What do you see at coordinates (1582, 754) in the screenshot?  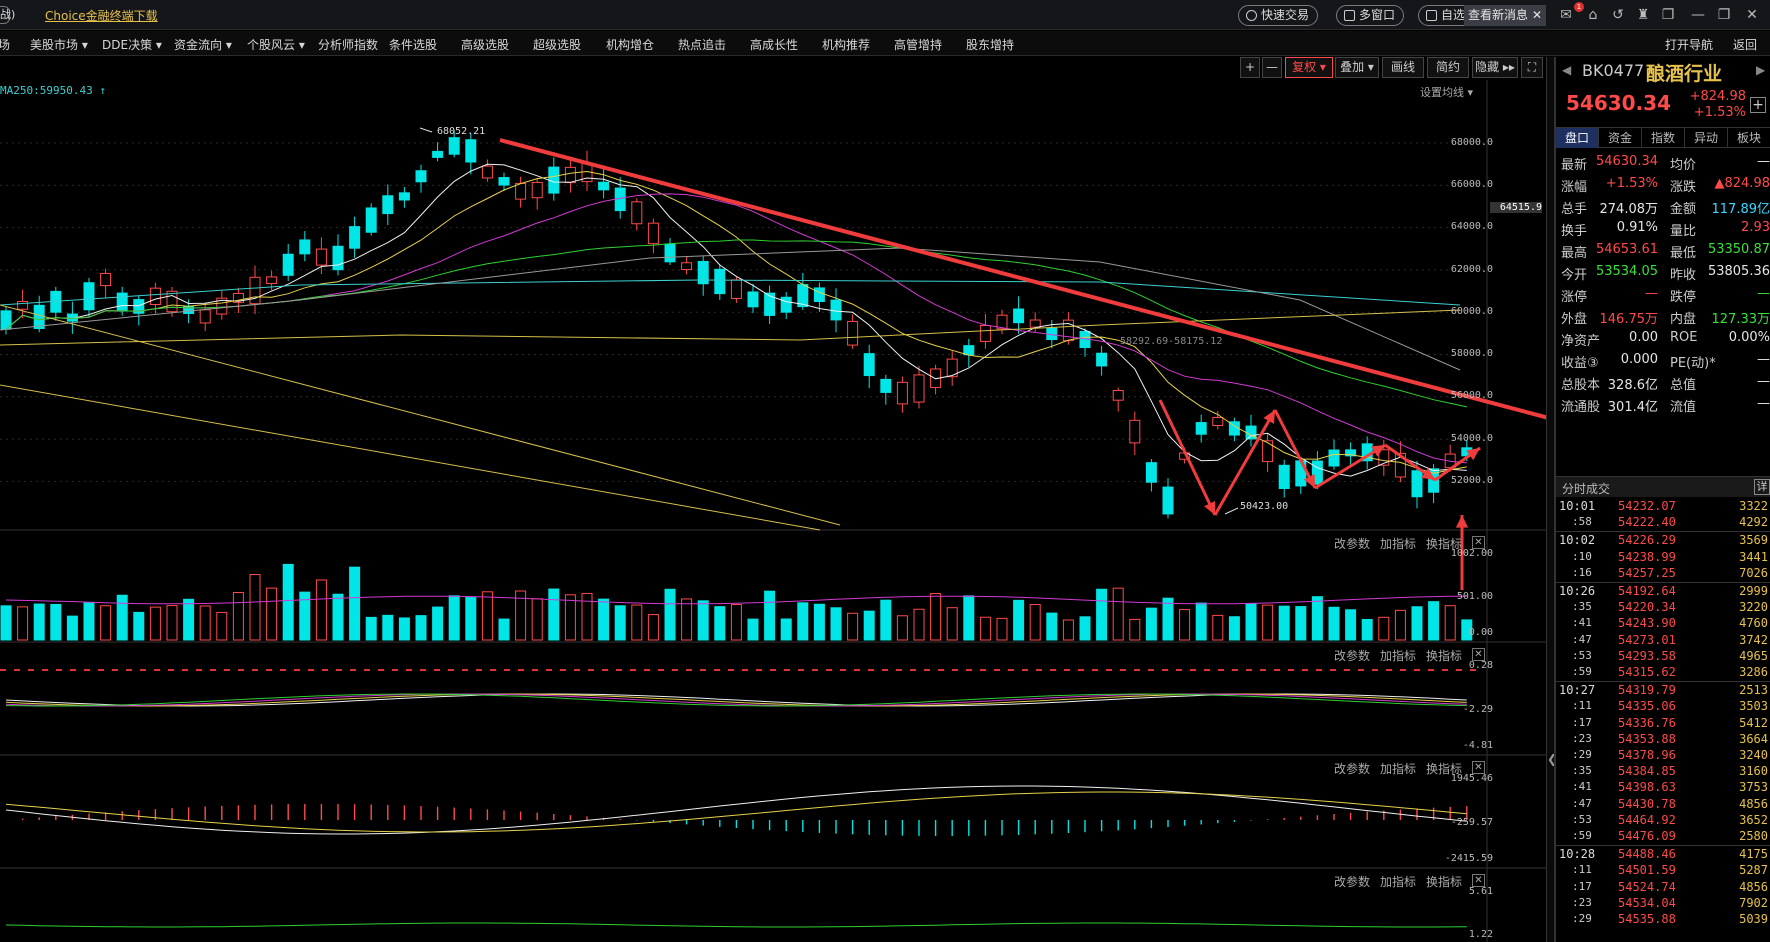 I see `tick-time: :29` at bounding box center [1582, 754].